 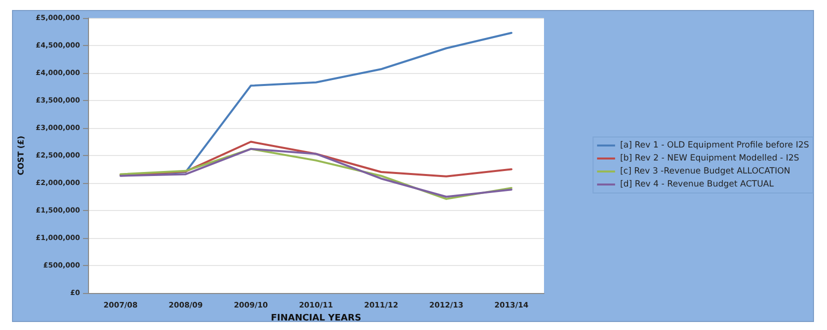 I want to click on legend-label: [a] Rev 1 - OLD Equipment Profile before I2S, so click(x=714, y=145).